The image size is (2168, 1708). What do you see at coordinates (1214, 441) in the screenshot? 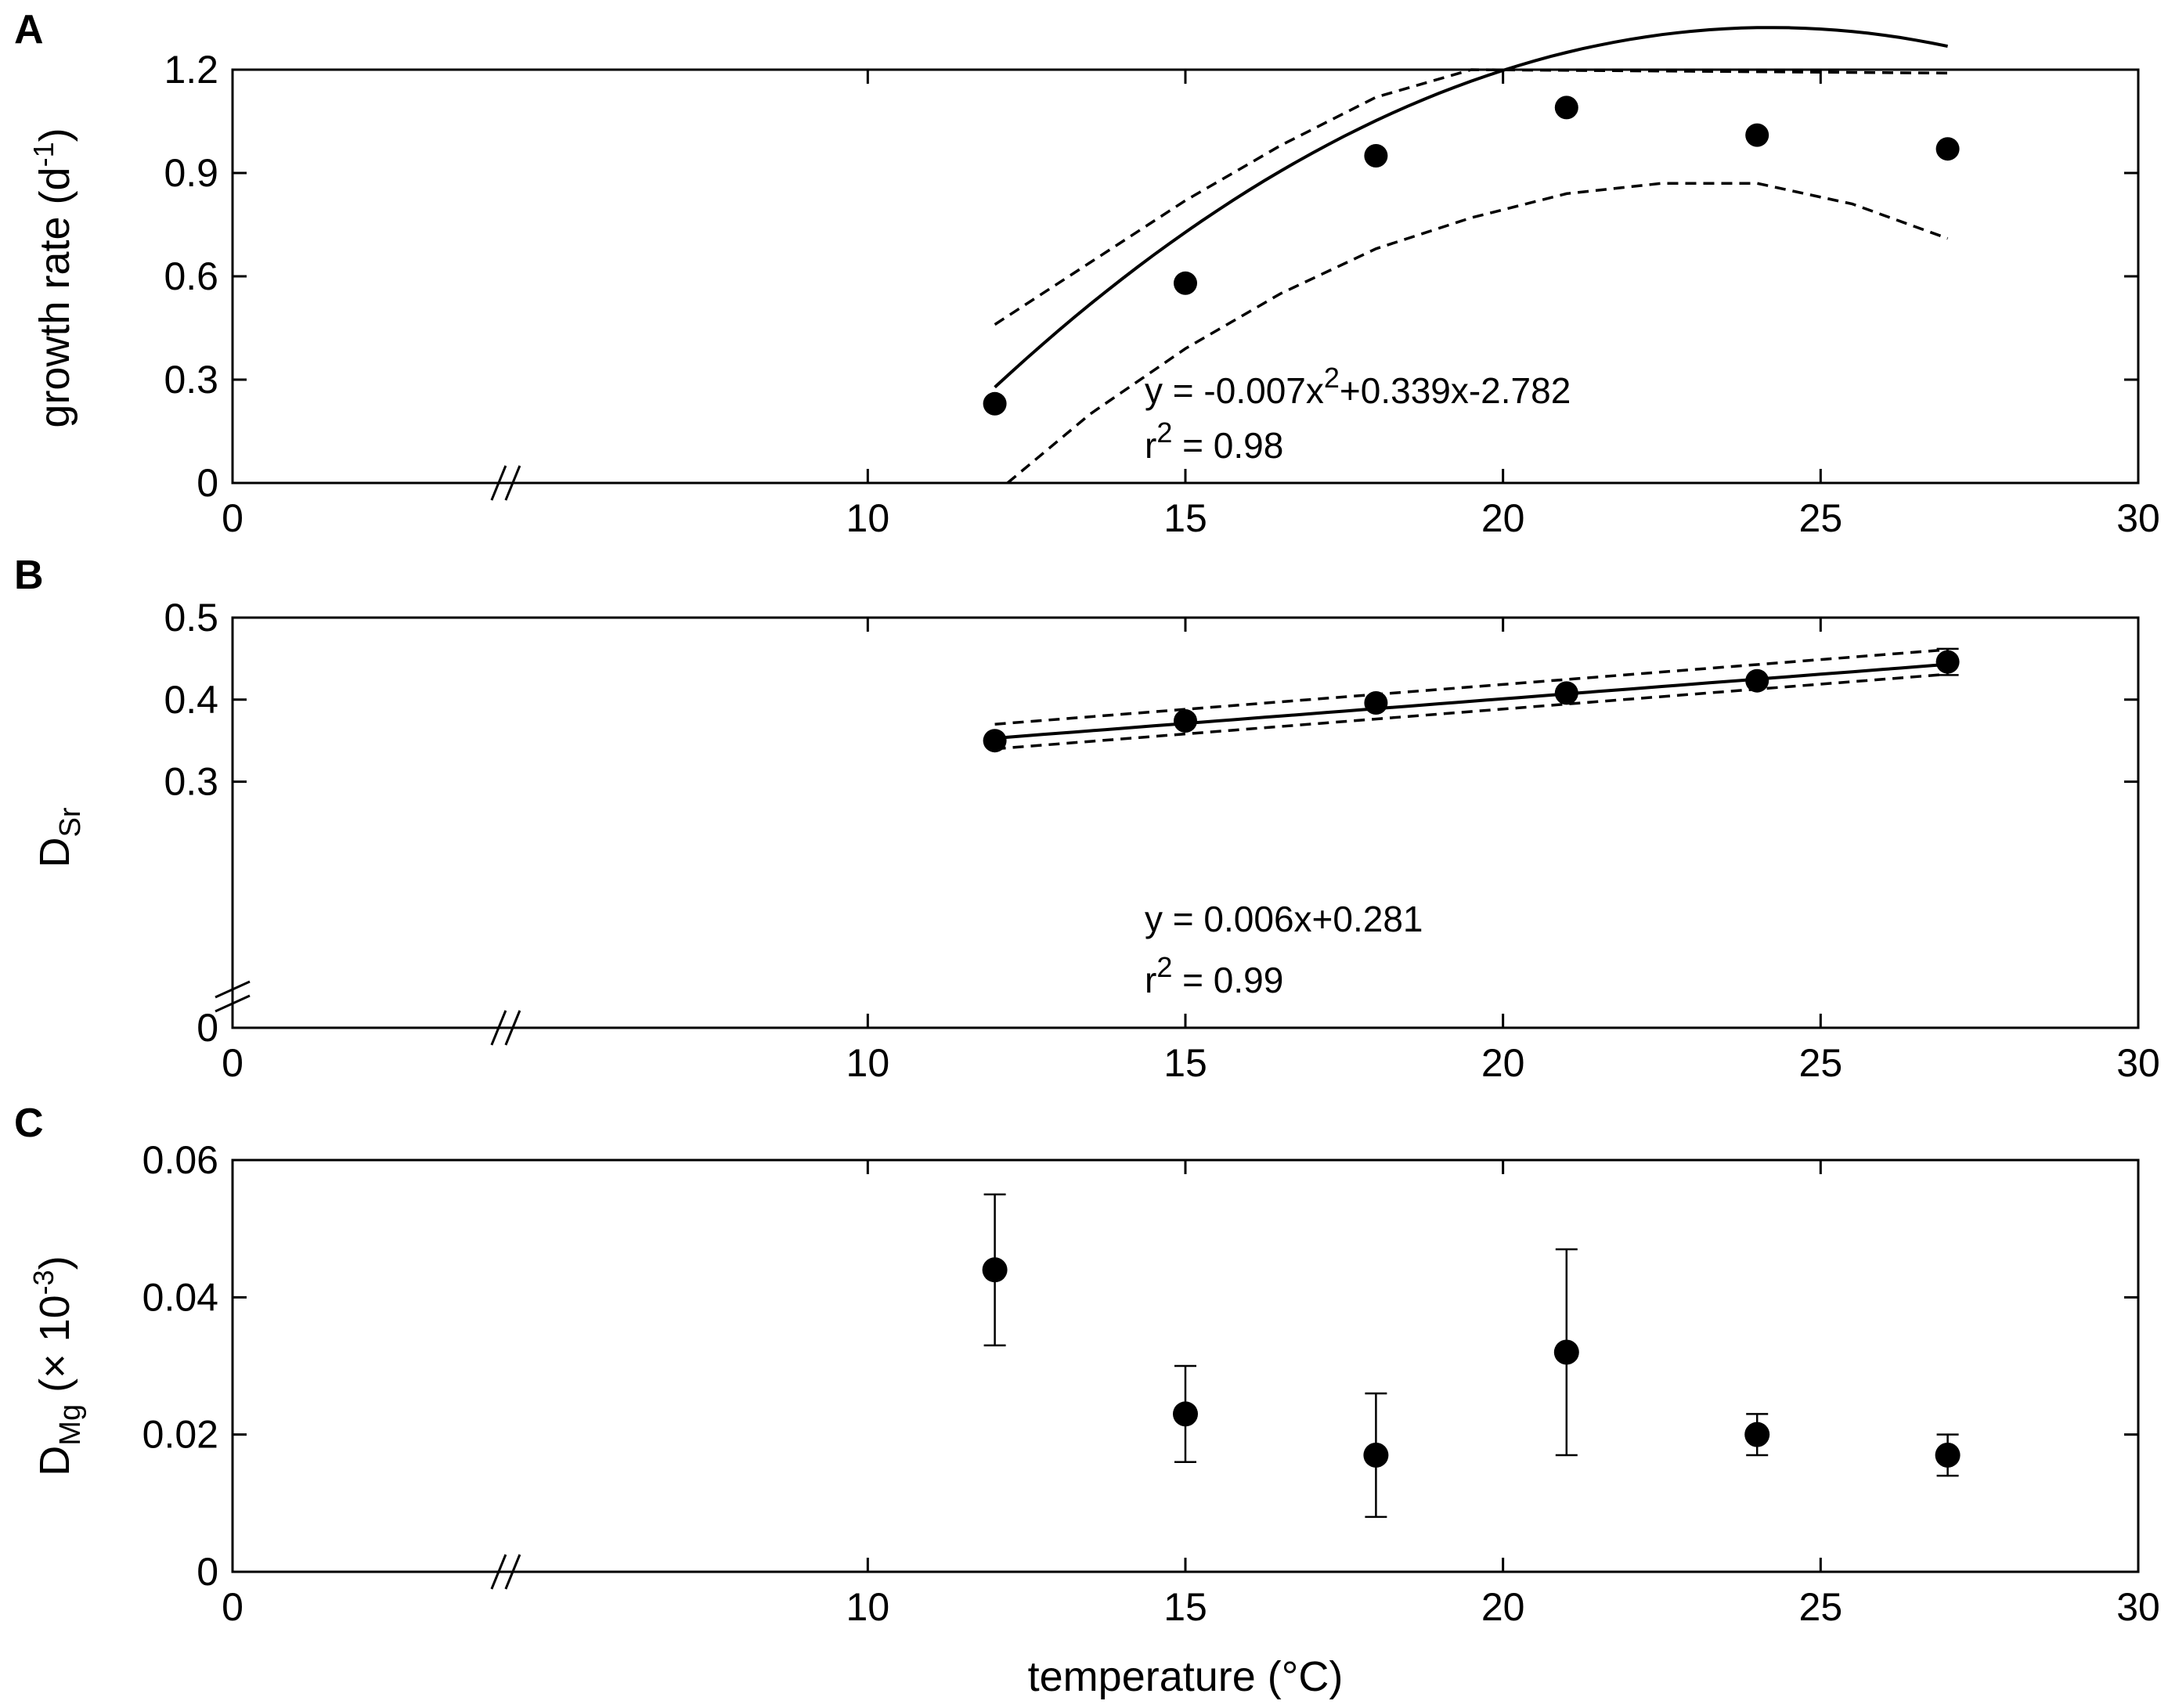
I see `panel-a-r-squared: r2 = 0.98` at bounding box center [1214, 441].